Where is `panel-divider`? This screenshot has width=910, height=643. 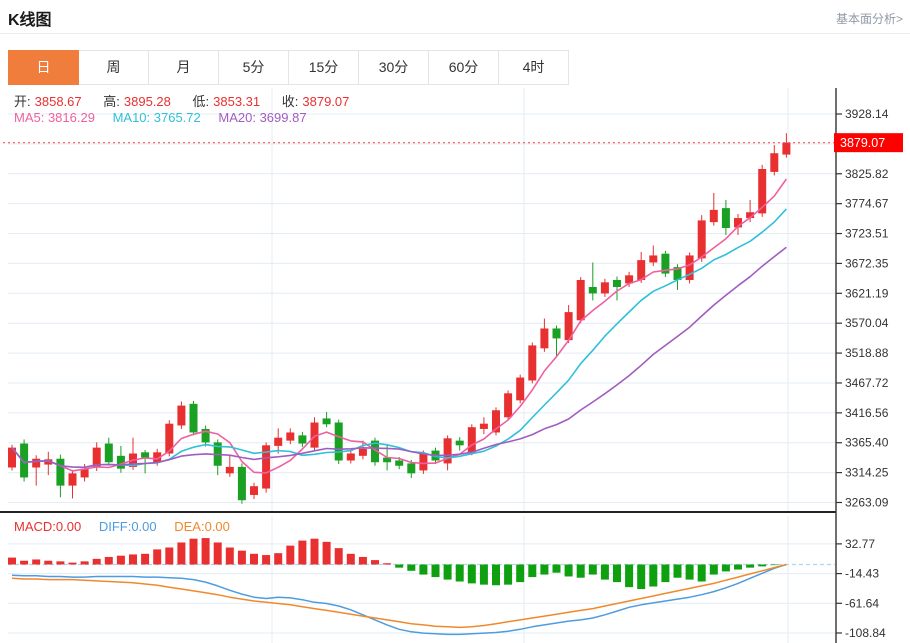
panel-divider is located at coordinates (418, 512).